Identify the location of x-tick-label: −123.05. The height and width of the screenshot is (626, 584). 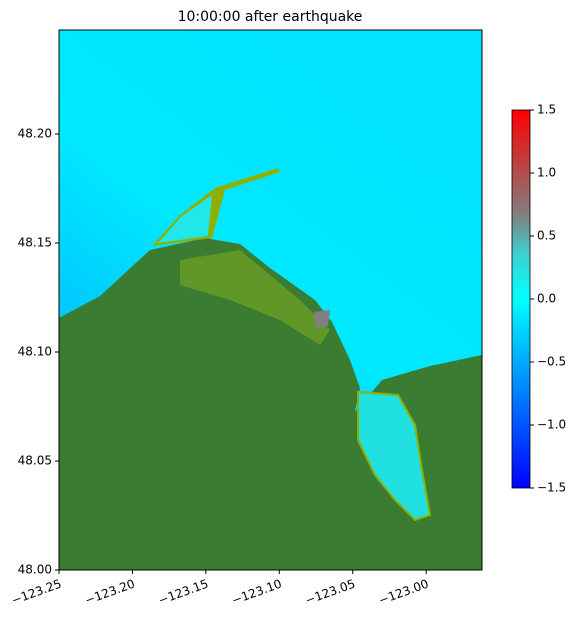
(330, 592).